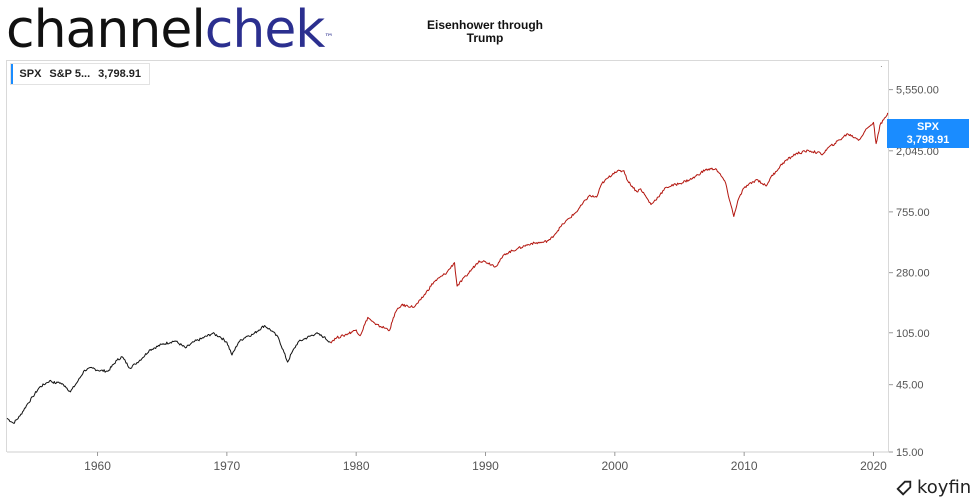  I want to click on x-tick-label: 1980, so click(356, 466).